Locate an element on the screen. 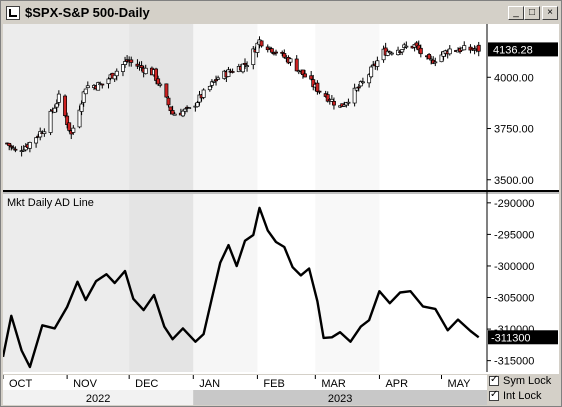 The height and width of the screenshot is (407, 562). chart-icon is located at coordinates (13, 13).